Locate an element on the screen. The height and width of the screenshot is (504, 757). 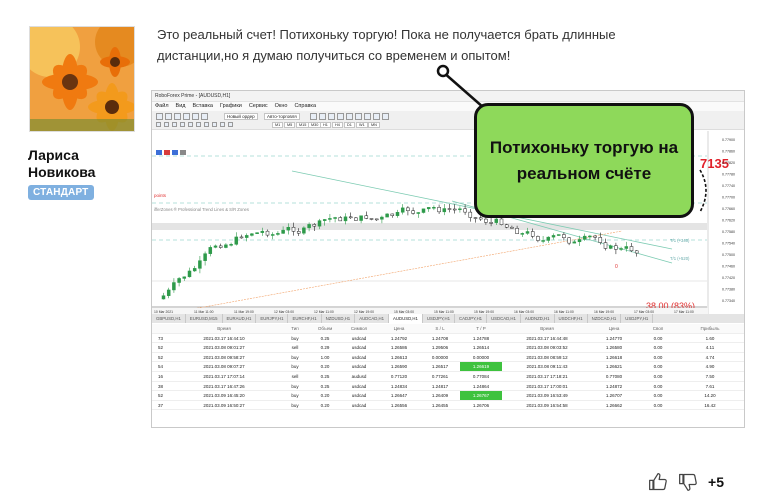
tester-icon is located at coordinates (204, 116).